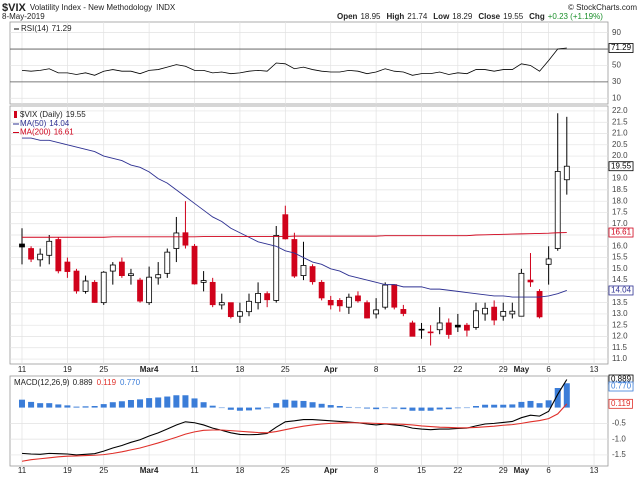 This screenshot has height=477, width=640. I want to click on y-tick-label: -1.5, so click(619, 454).